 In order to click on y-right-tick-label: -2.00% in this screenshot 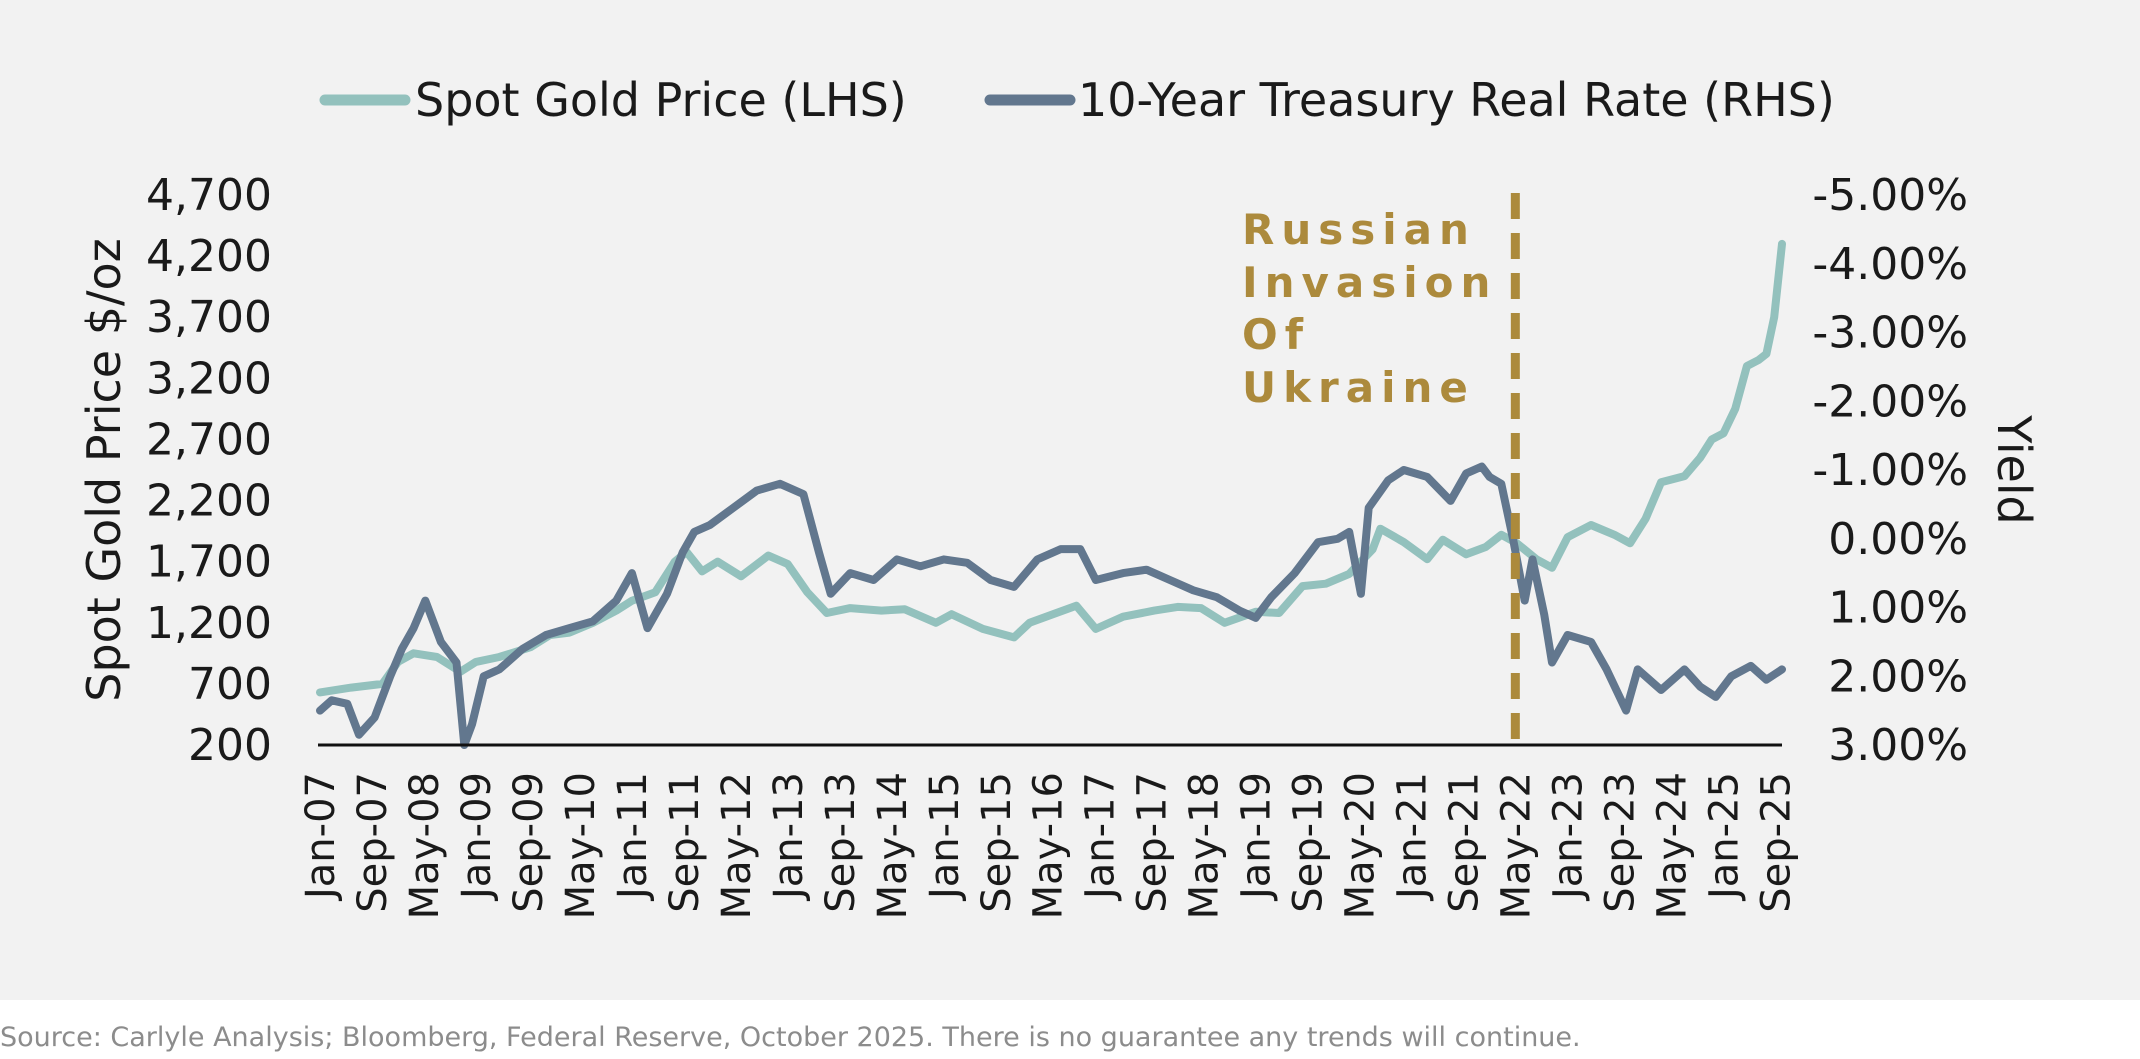, I will do `click(1890, 401)`.